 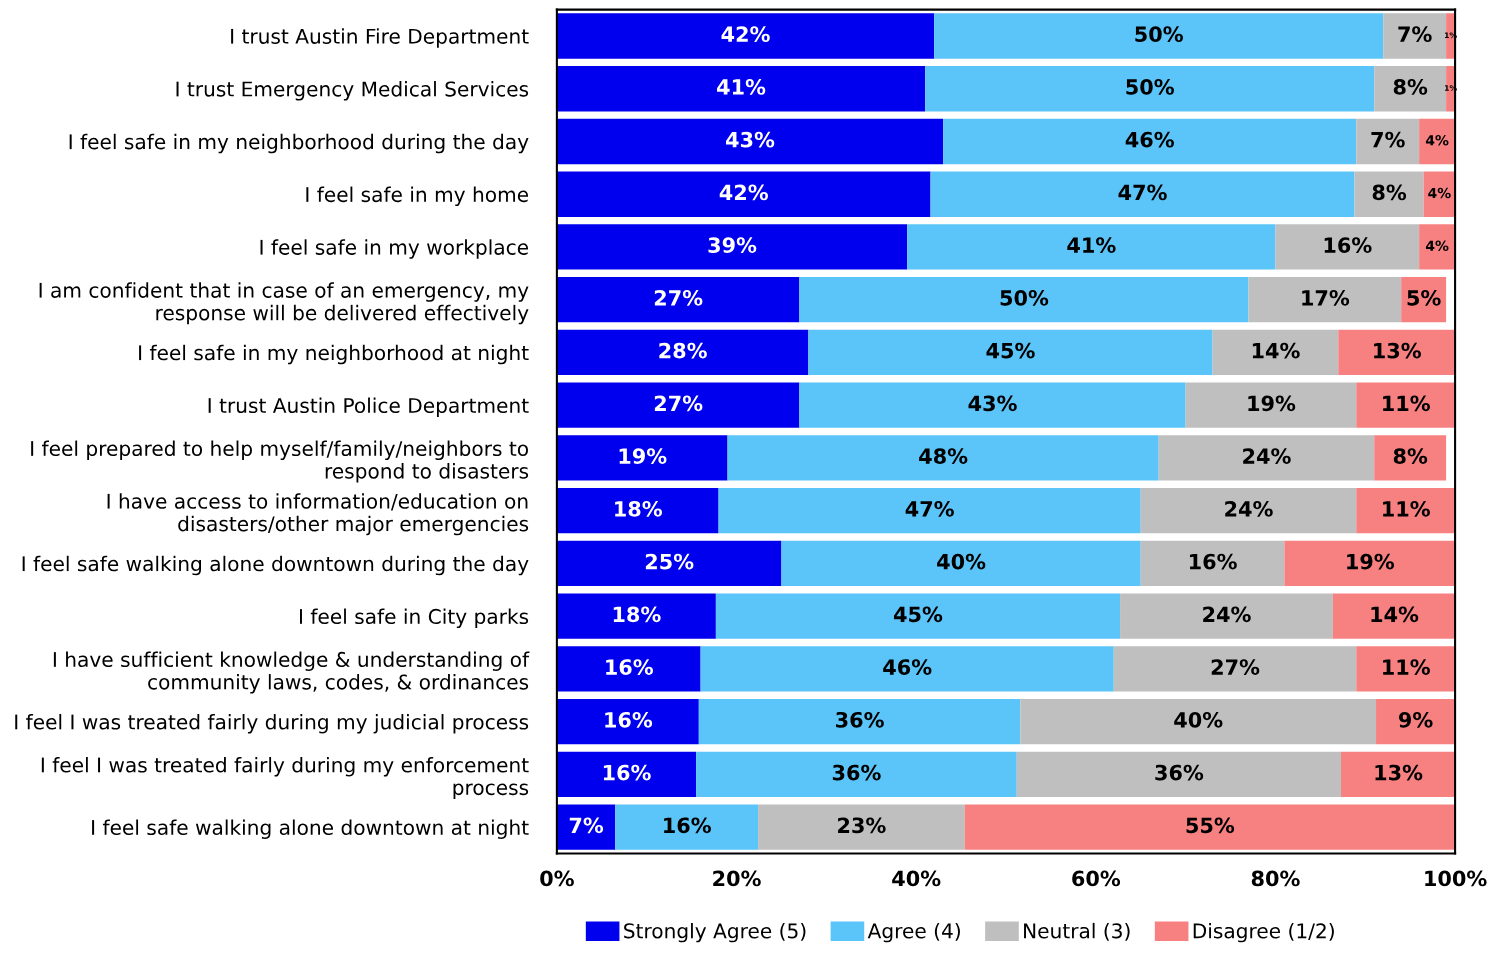 I want to click on y-tick-label: I feel safe in City parks, so click(x=414, y=618).